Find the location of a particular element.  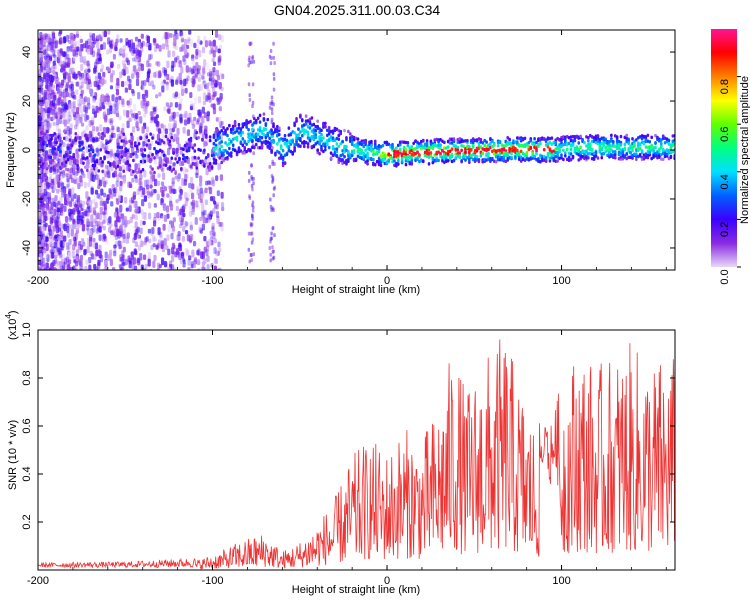

y-tick-label: 0.6 is located at coordinates (27, 425).